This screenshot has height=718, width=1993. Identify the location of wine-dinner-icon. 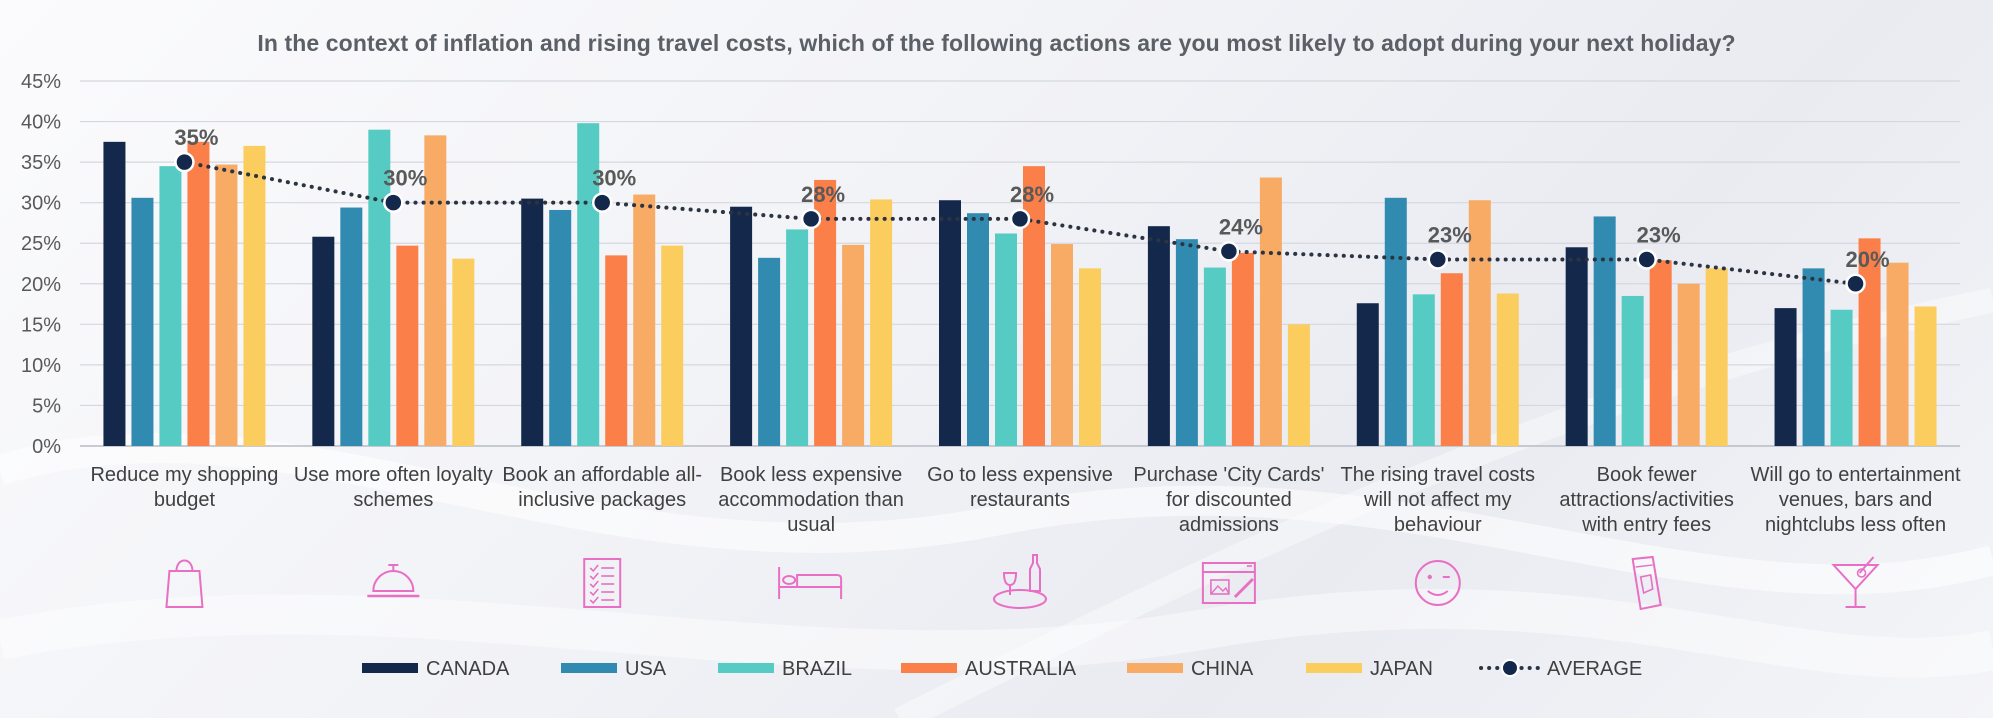
(1020, 581).